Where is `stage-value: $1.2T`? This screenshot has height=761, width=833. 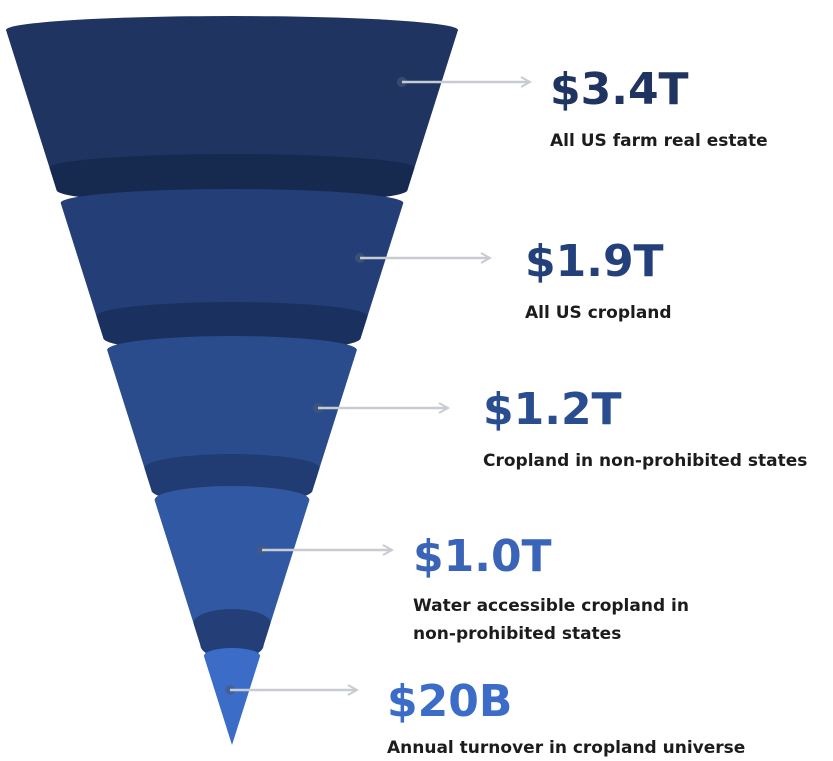
stage-value: $1.2T is located at coordinates (552, 409).